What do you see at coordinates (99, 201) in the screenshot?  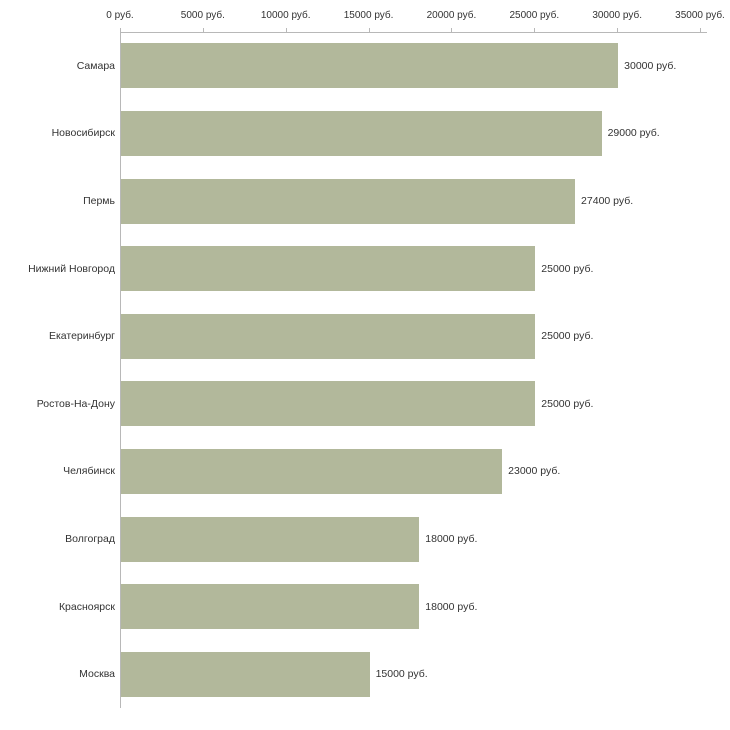 I see `category-label: Пермь` at bounding box center [99, 201].